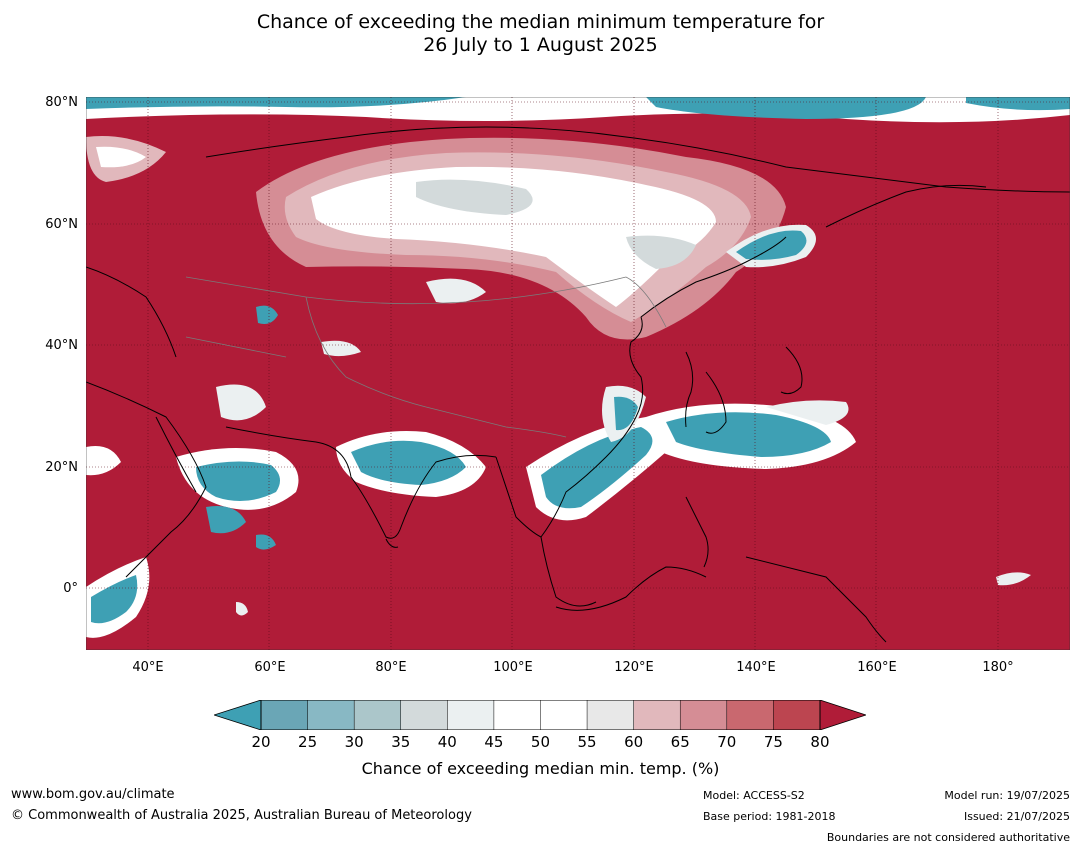 The width and height of the screenshot is (1081, 850). Describe the element at coordinates (61, 467) in the screenshot. I see `lat-label-20n: 20°N` at that location.